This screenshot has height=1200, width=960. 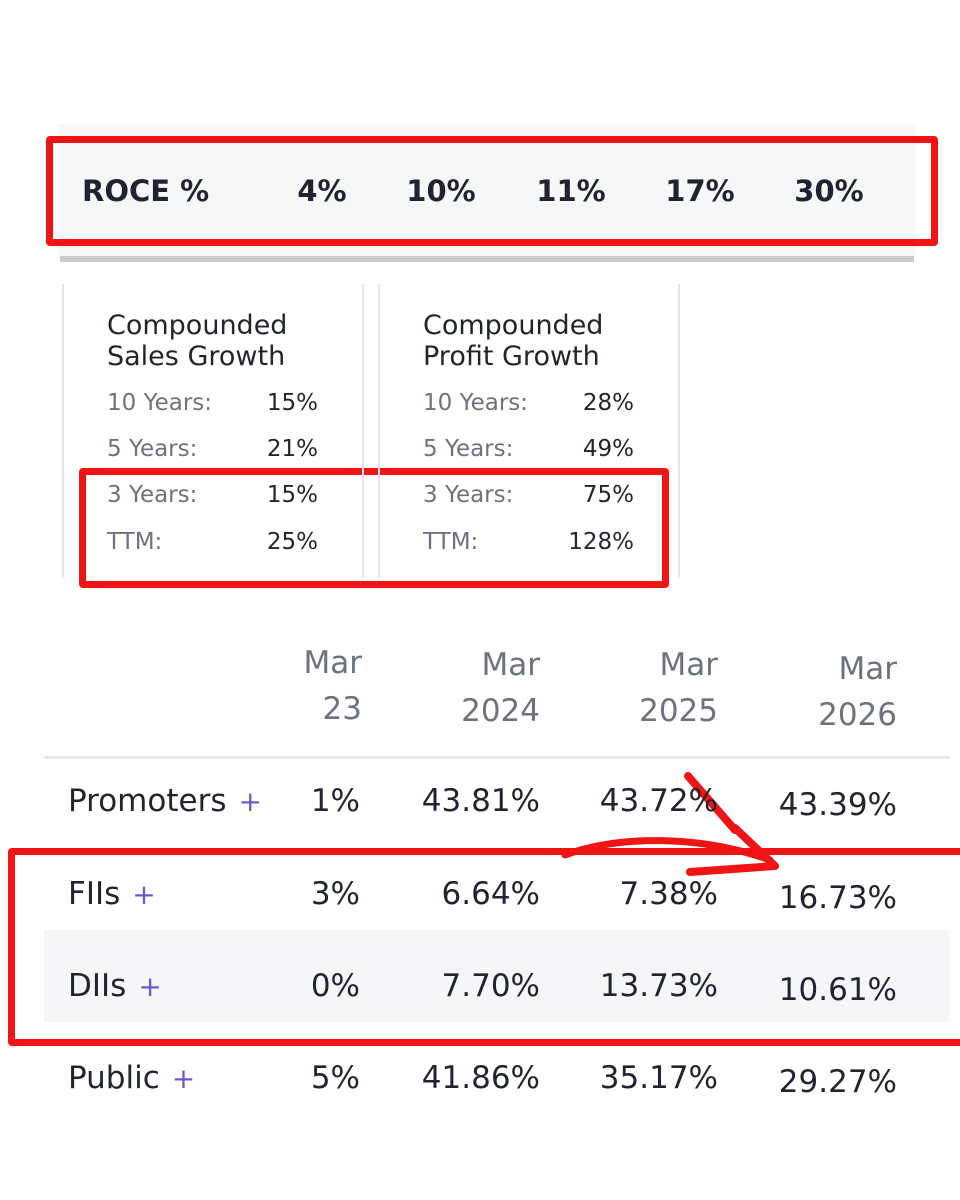 What do you see at coordinates (97, 986) in the screenshot?
I see `row-name: DIIs` at bounding box center [97, 986].